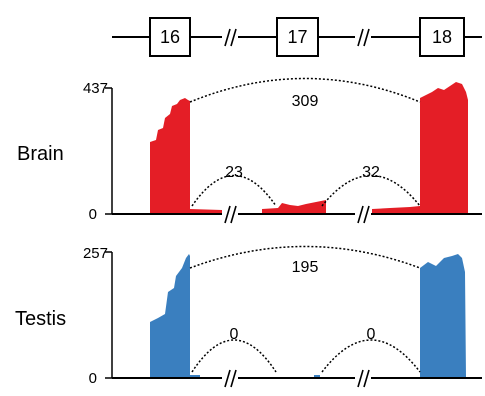  Describe the element at coordinates (363, 378) in the screenshot. I see `testis-break-right` at that location.